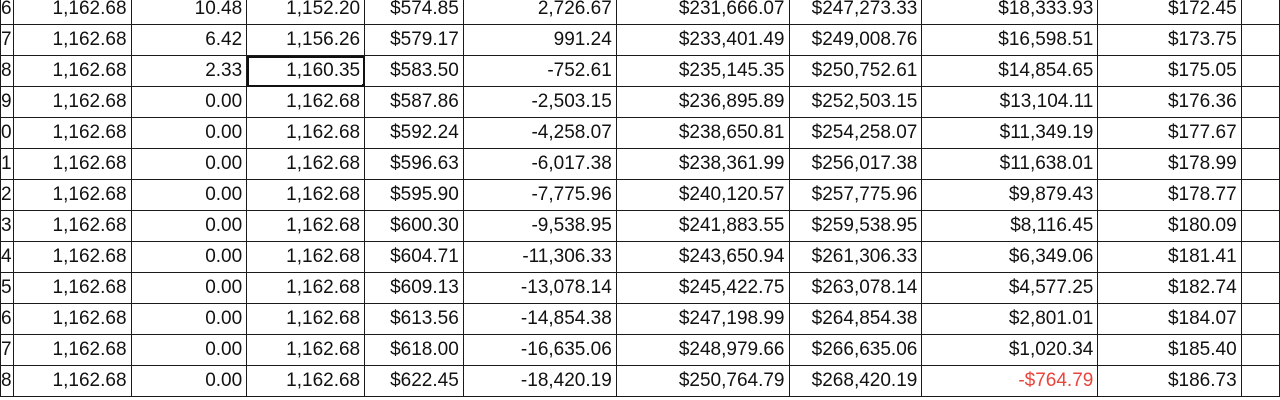 Image resolution: width=1280 pixels, height=400 pixels. I want to click on table-cell: $182.74, so click(1169, 288).